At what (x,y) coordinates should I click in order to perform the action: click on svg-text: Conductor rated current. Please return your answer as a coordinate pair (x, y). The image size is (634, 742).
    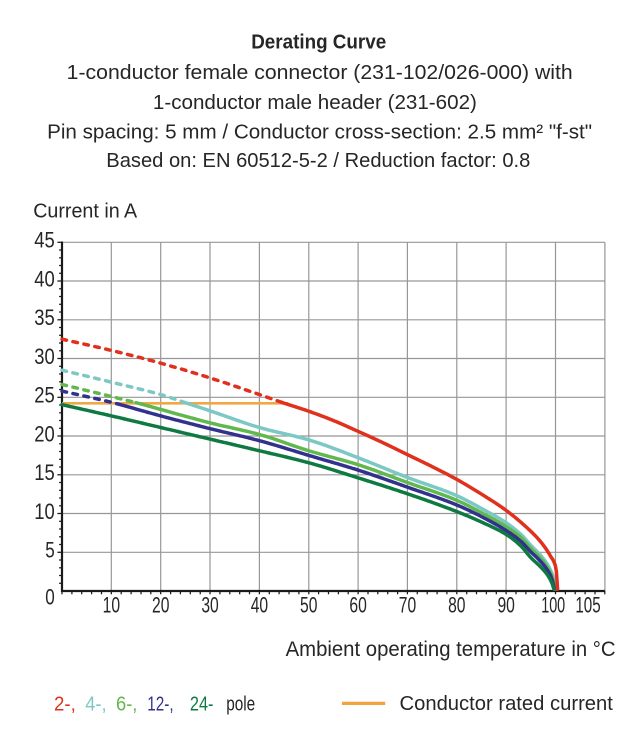
    Looking at the image, I should click on (507, 704).